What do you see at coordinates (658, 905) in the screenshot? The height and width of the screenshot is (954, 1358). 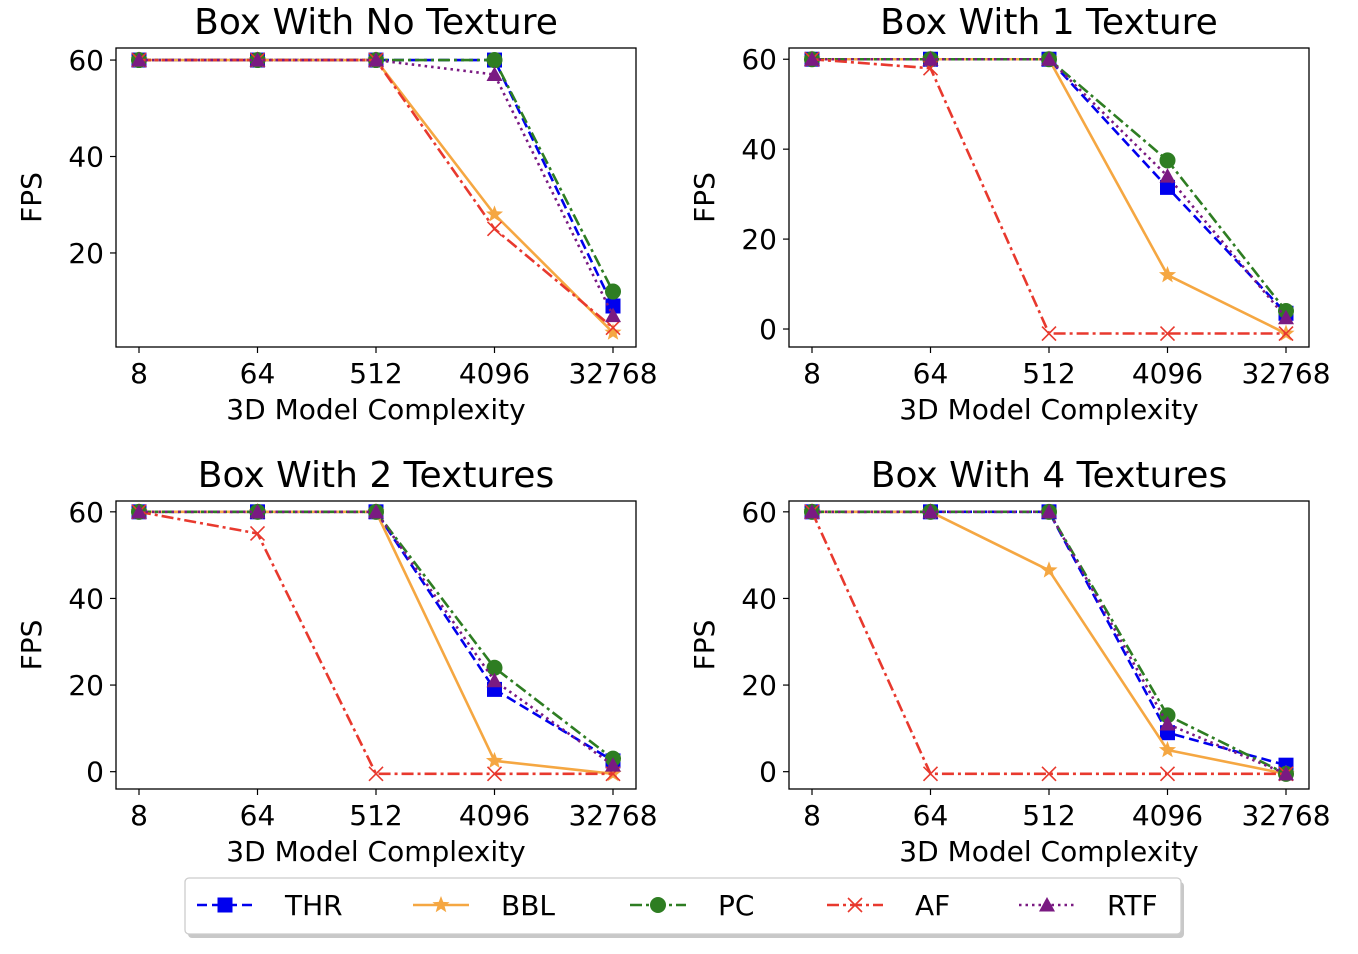 I see `circle-icon` at bounding box center [658, 905].